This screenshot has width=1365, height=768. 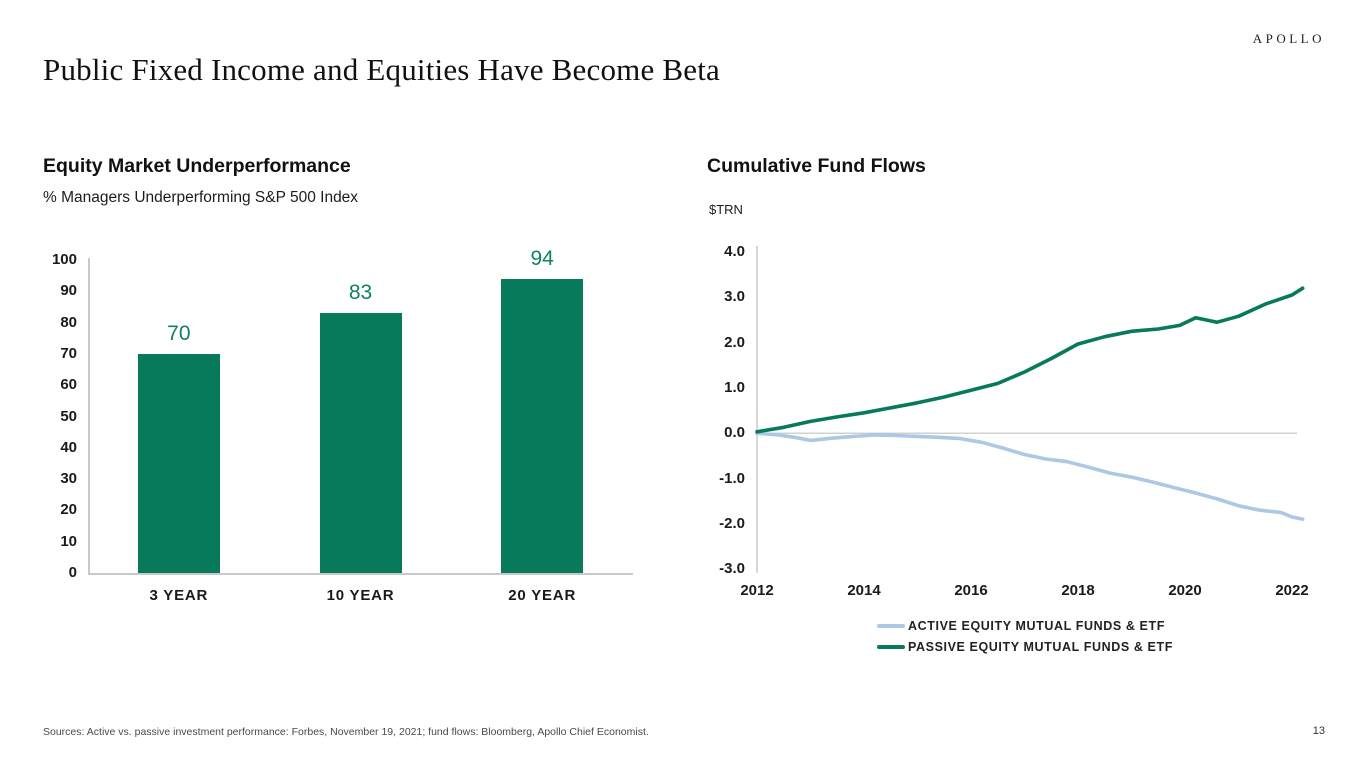 What do you see at coordinates (732, 523) in the screenshot?
I see `y-tick-label: -2.0` at bounding box center [732, 523].